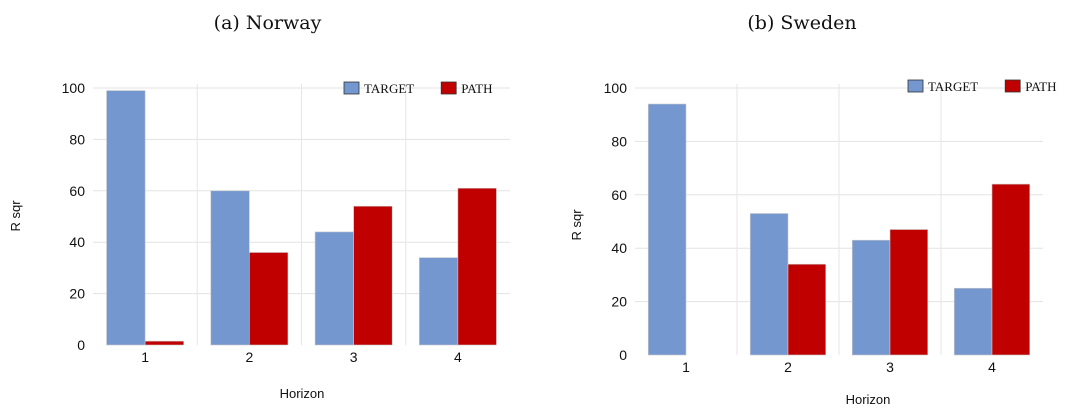 The width and height of the screenshot is (1069, 412). What do you see at coordinates (267, 23) in the screenshot?
I see `chart-caption: (a) Norway` at bounding box center [267, 23].